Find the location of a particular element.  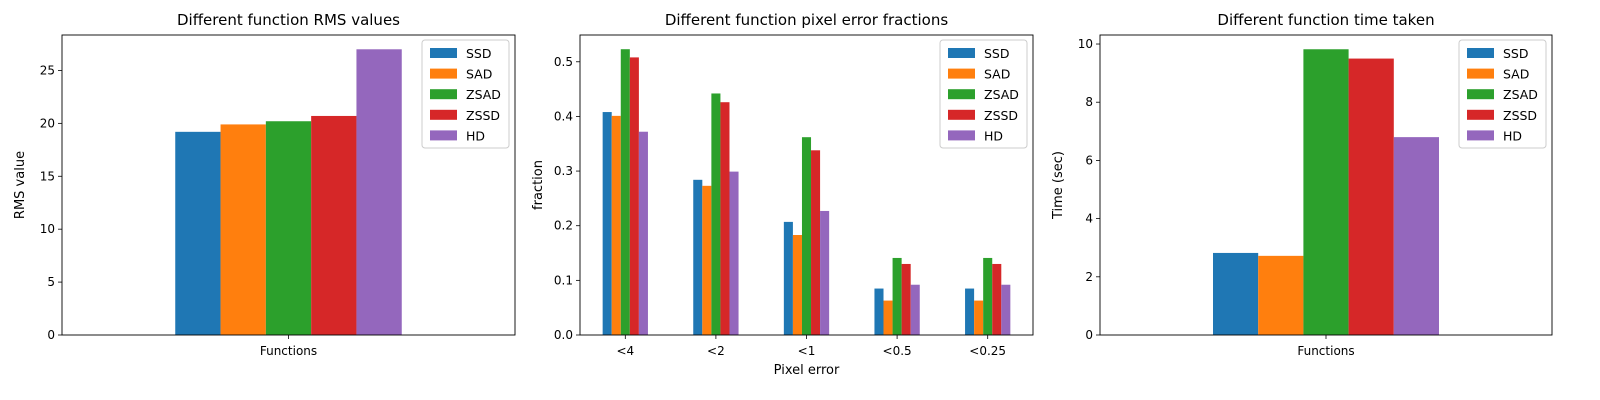

y-axis-label: Time (sec) is located at coordinates (1058, 185).